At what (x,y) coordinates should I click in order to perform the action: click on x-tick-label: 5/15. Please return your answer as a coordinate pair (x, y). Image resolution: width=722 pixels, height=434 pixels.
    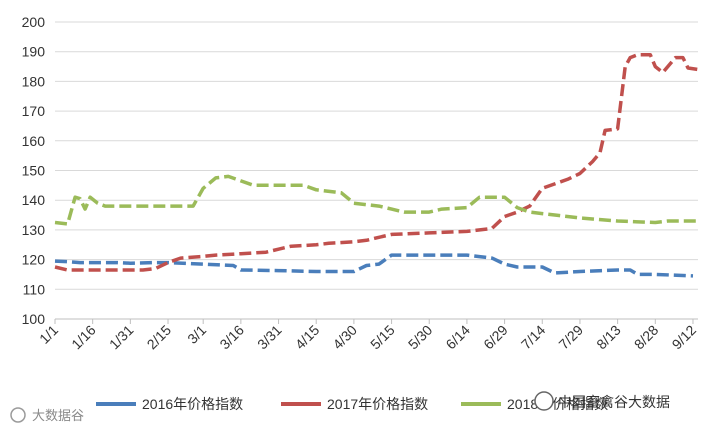
    Looking at the image, I should click on (382, 337).